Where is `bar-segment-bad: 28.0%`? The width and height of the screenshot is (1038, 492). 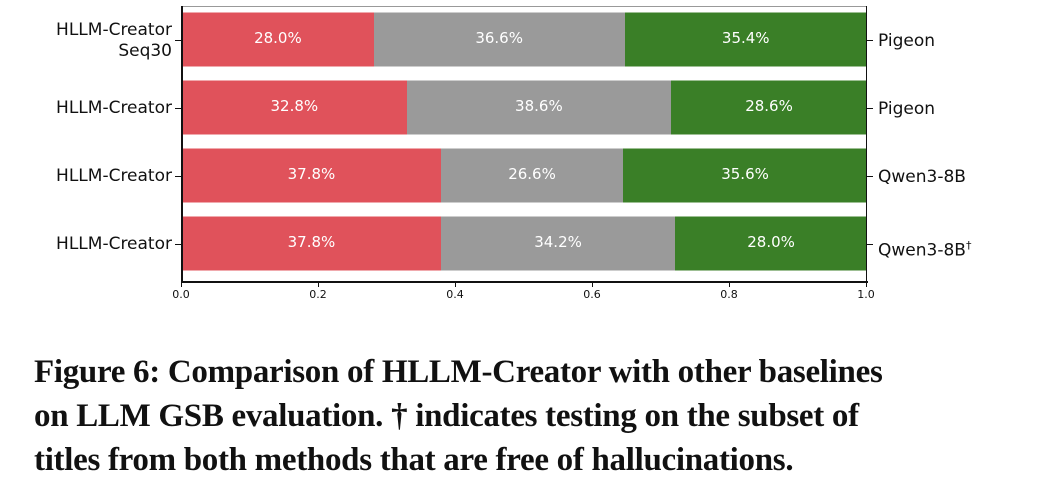
bar-segment-bad: 28.0% is located at coordinates (771, 243).